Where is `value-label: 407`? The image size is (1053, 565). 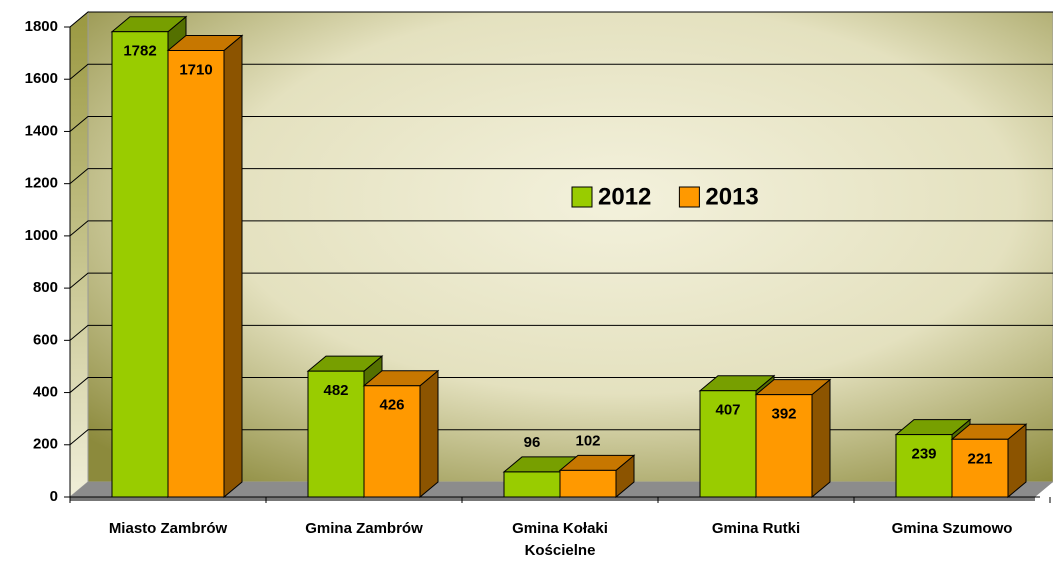 value-label: 407 is located at coordinates (727, 410).